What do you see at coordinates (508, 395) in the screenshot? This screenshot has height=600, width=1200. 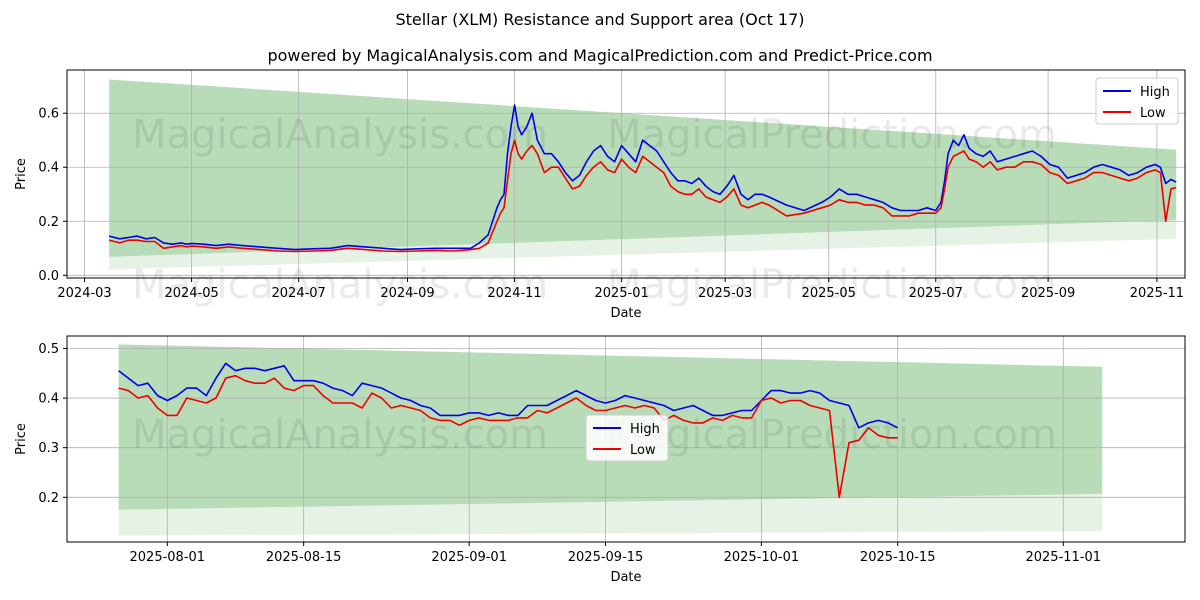 I see `bottom-series-high` at bounding box center [508, 395].